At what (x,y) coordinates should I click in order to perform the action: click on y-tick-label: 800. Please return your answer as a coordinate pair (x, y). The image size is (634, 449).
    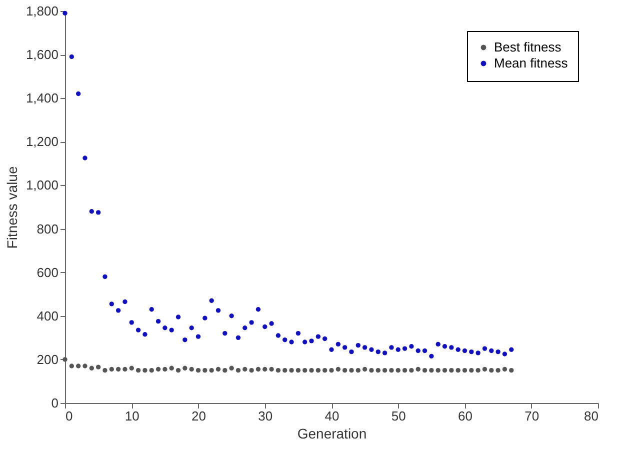
    Looking at the image, I should click on (47, 228).